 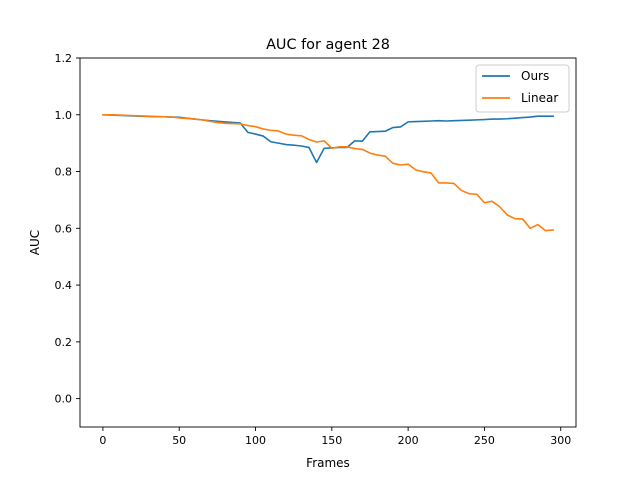 What do you see at coordinates (255, 440) in the screenshot?
I see `x-tick-label: 100` at bounding box center [255, 440].